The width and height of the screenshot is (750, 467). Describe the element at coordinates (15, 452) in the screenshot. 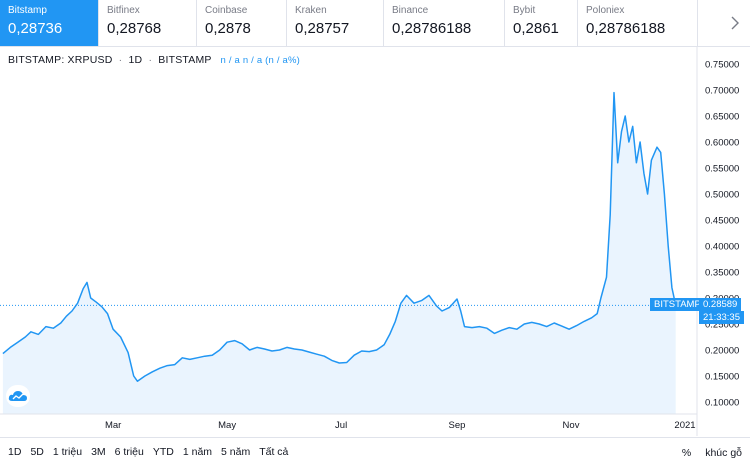

I see `range-button-1d: 1D` at that location.